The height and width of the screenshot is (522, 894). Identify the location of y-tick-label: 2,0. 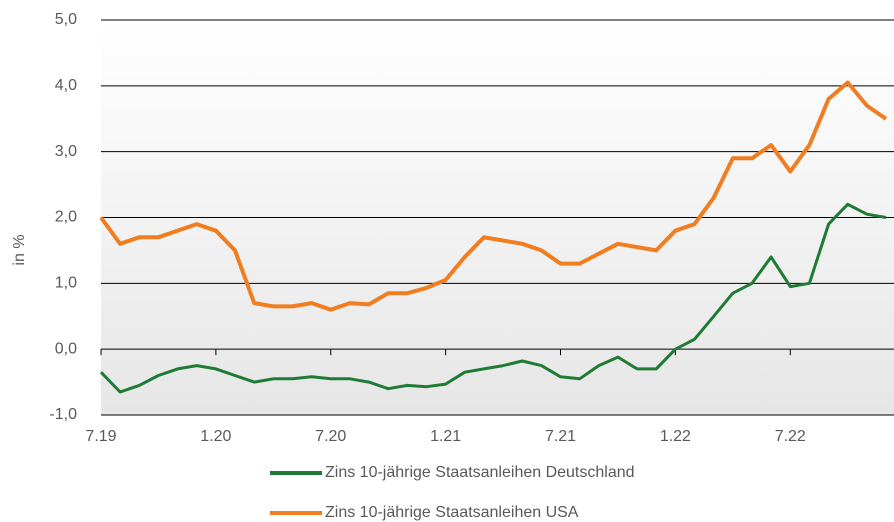
(66, 217).